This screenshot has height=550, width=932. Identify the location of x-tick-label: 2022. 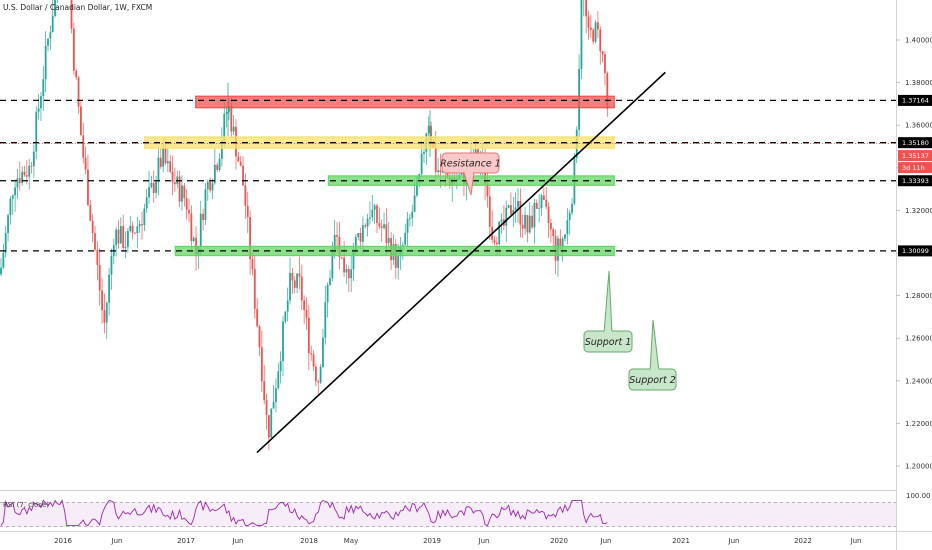
(803, 541).